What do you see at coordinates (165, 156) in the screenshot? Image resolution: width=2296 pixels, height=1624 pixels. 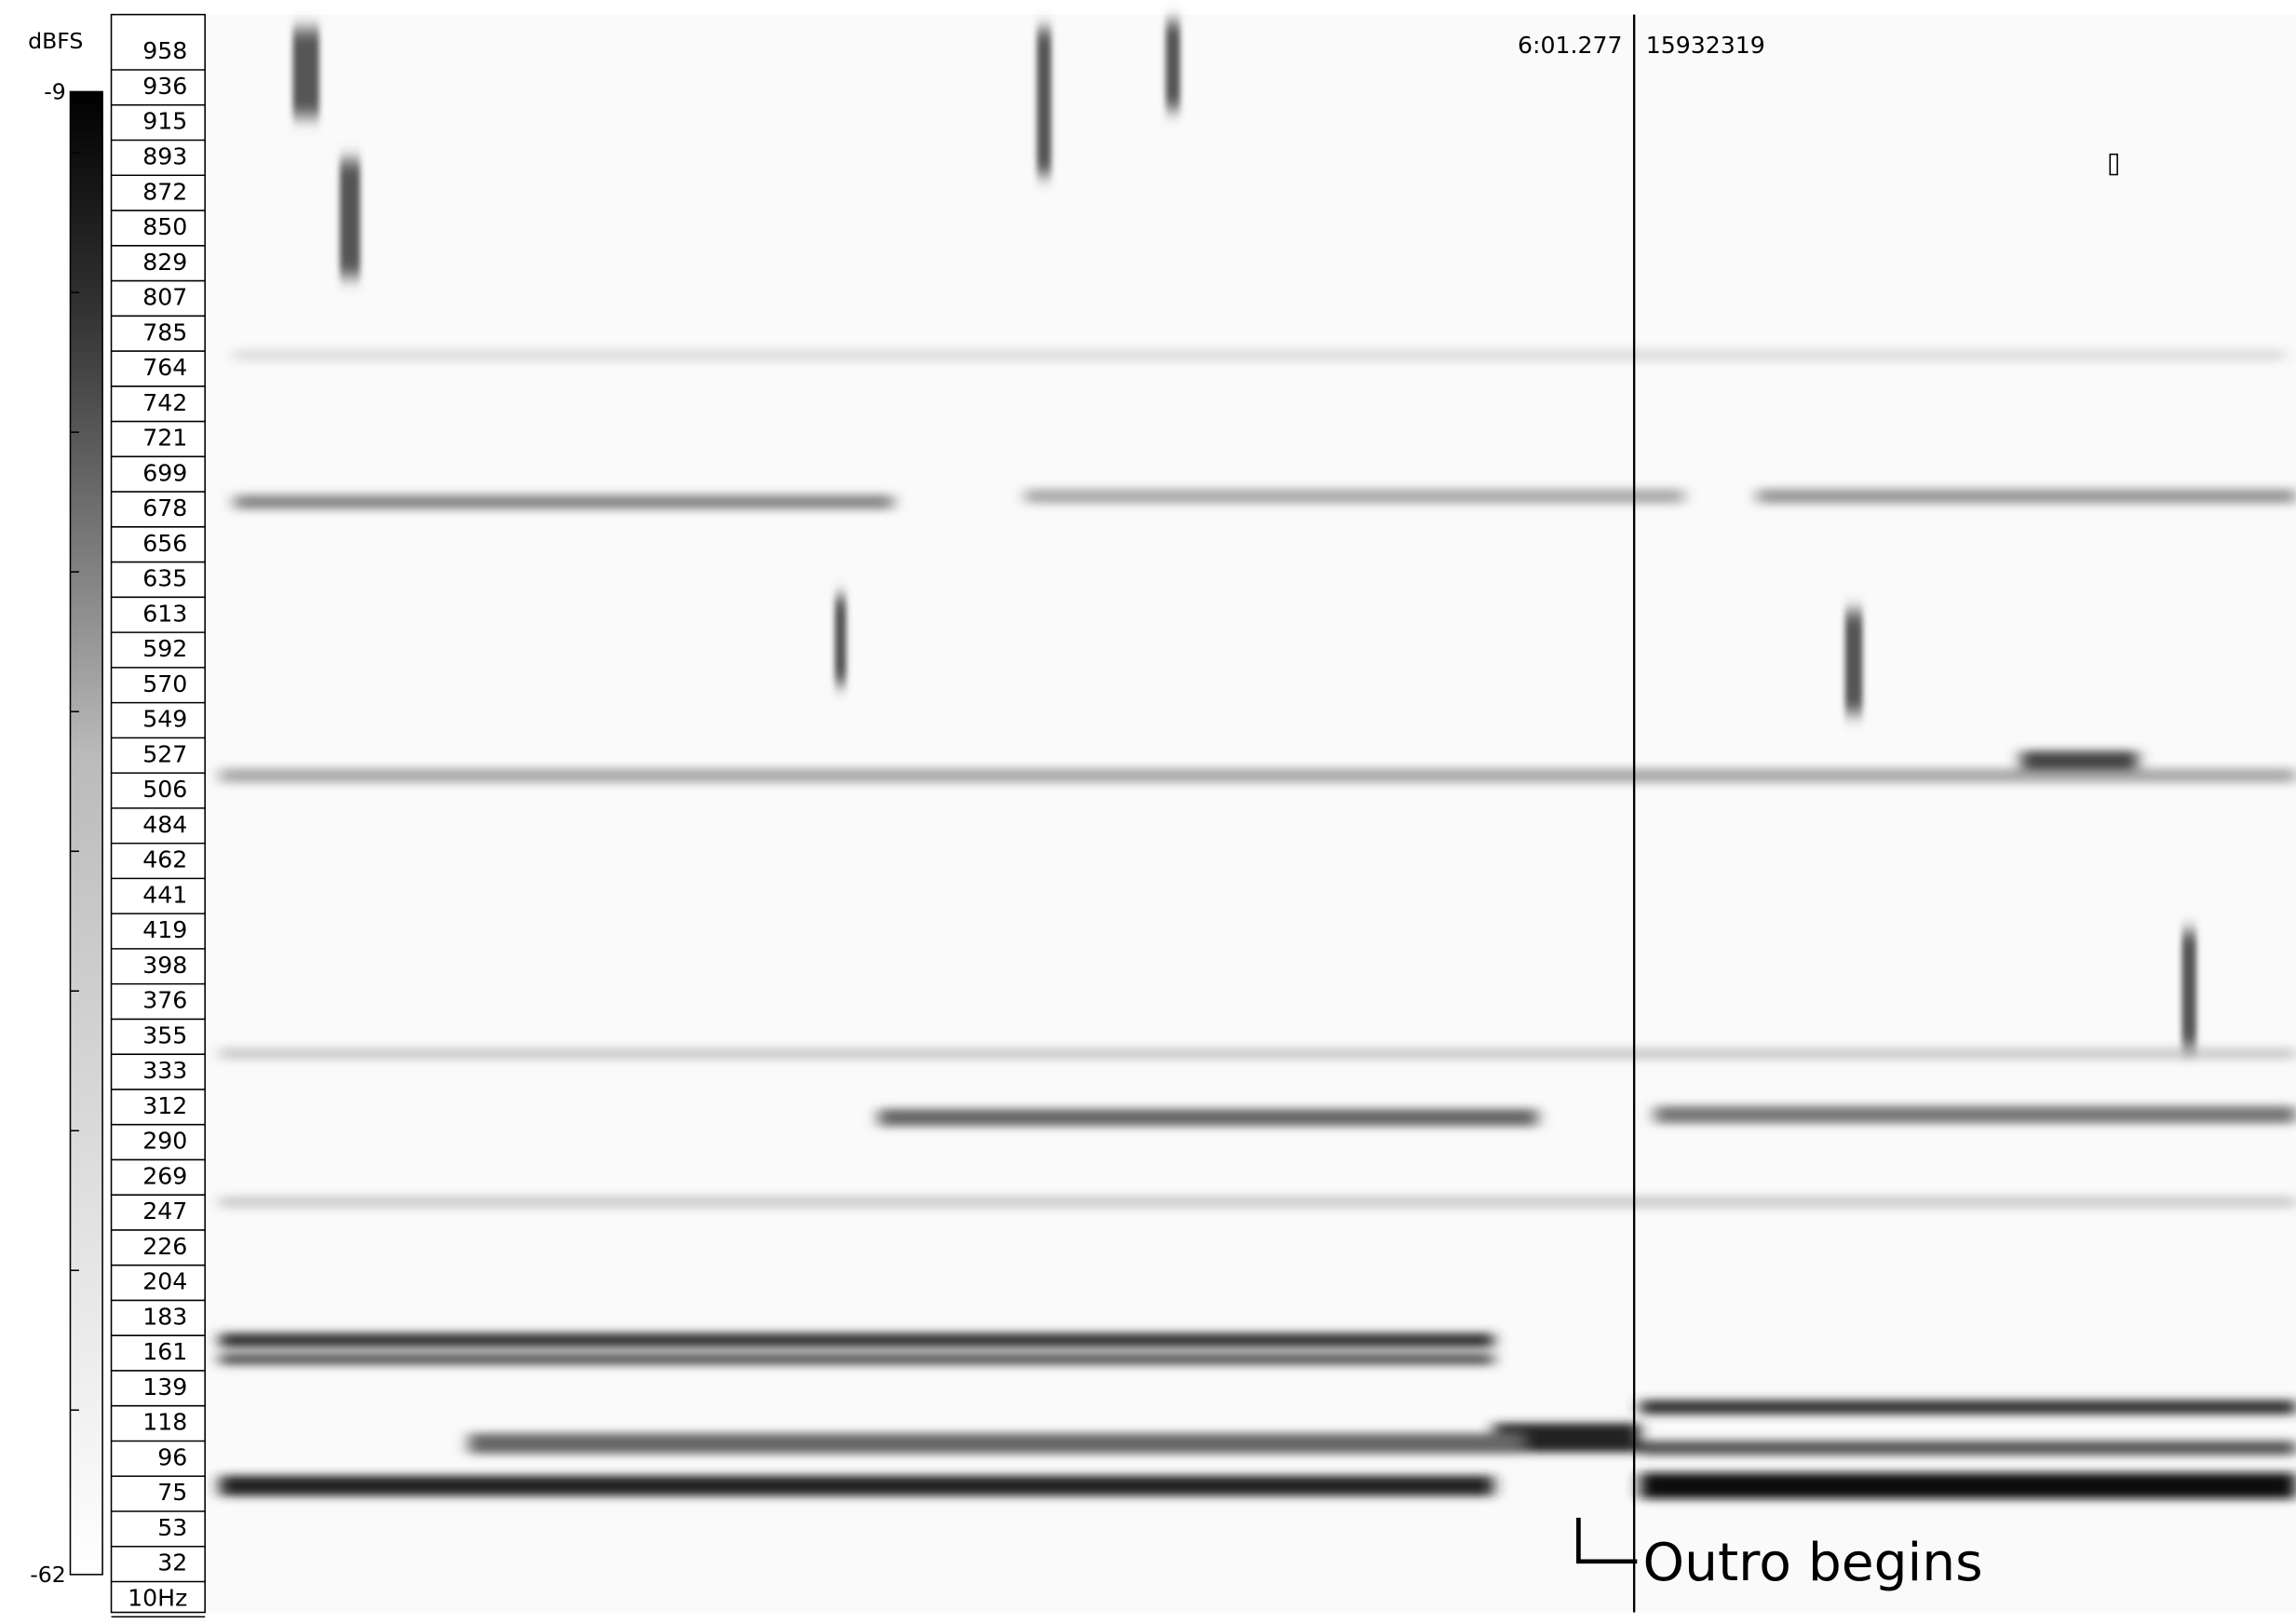 I see `frequency-label: 893` at bounding box center [165, 156].